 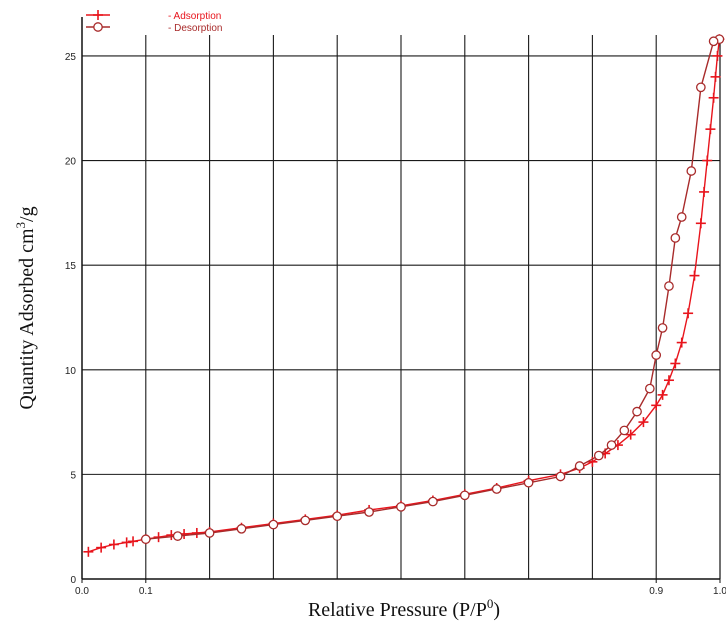 I want to click on x-tick-label: 0.0, so click(x=82, y=591).